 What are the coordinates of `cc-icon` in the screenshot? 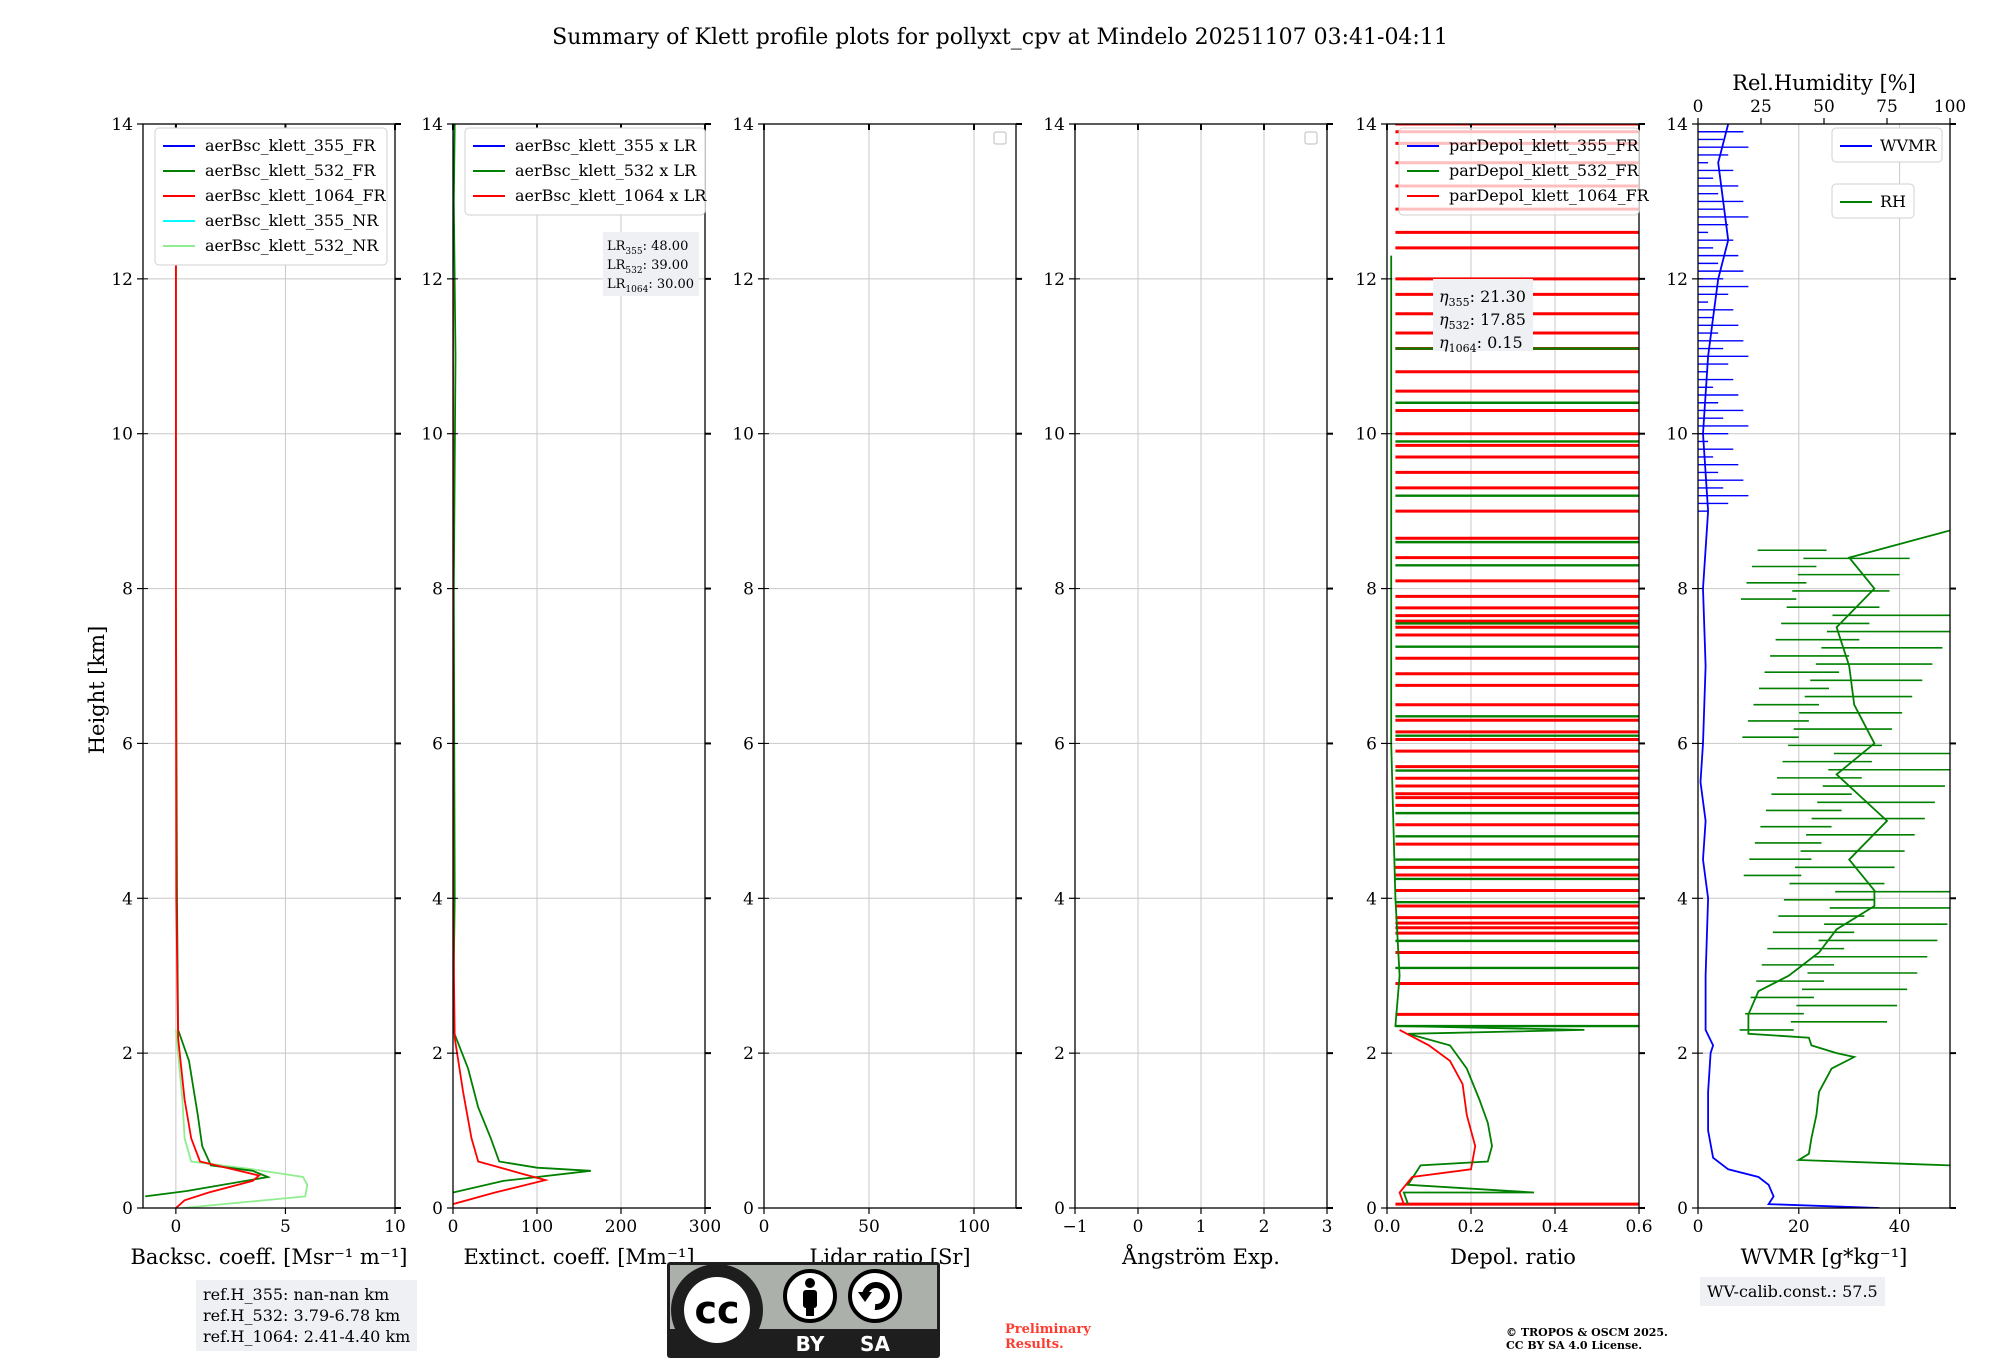 It's located at (717, 1310).